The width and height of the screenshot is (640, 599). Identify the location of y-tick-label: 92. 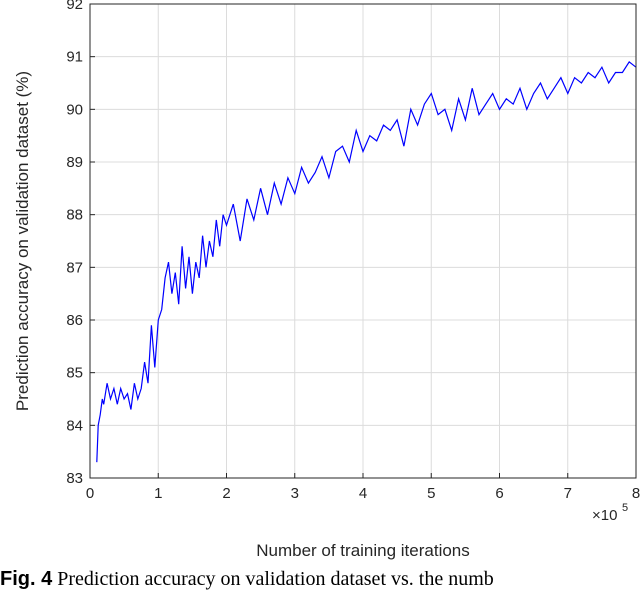
(74, 6).